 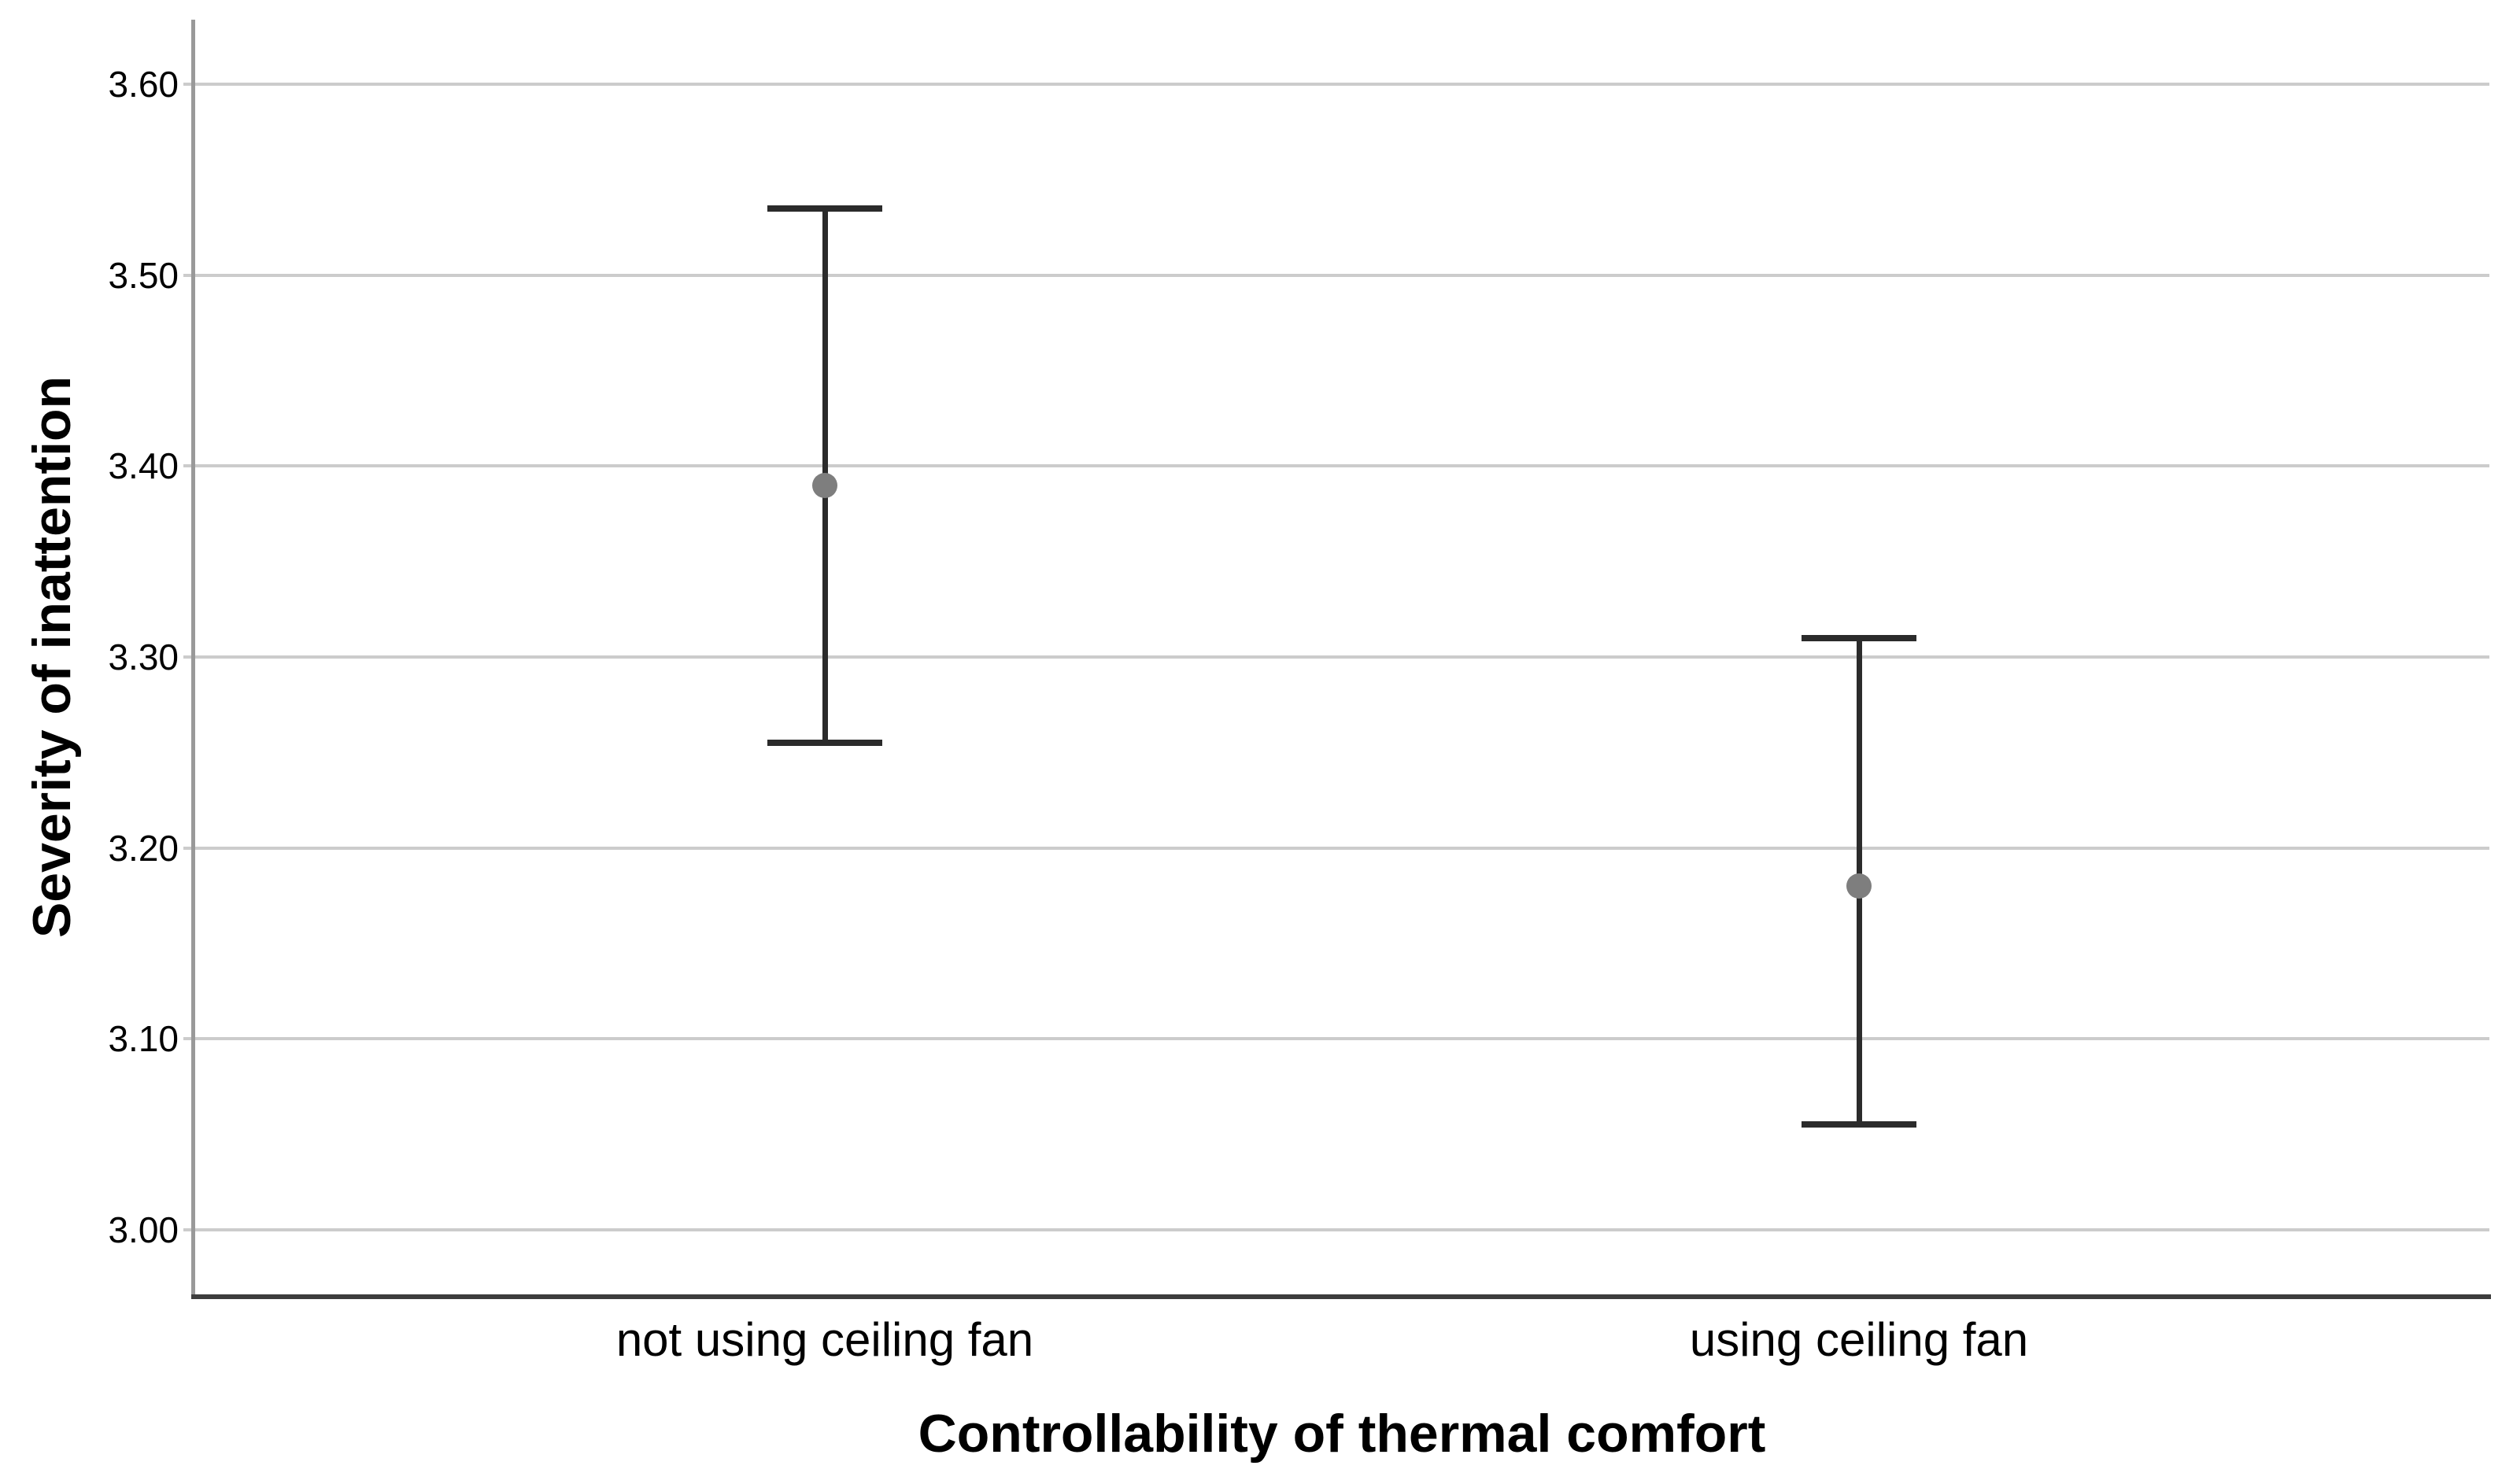 I want to click on x-axis-title: Controllability of thermal comfort, so click(x=1342, y=1434).